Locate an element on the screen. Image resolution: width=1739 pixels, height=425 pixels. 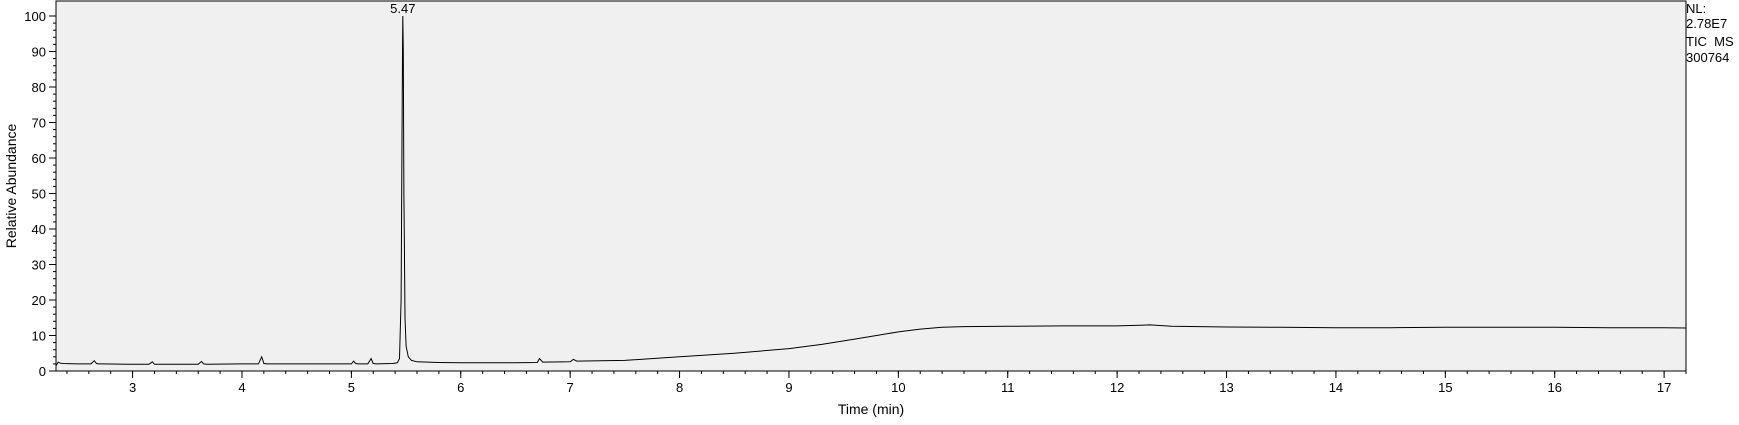
y-tick-label: 50 is located at coordinates (39, 194).